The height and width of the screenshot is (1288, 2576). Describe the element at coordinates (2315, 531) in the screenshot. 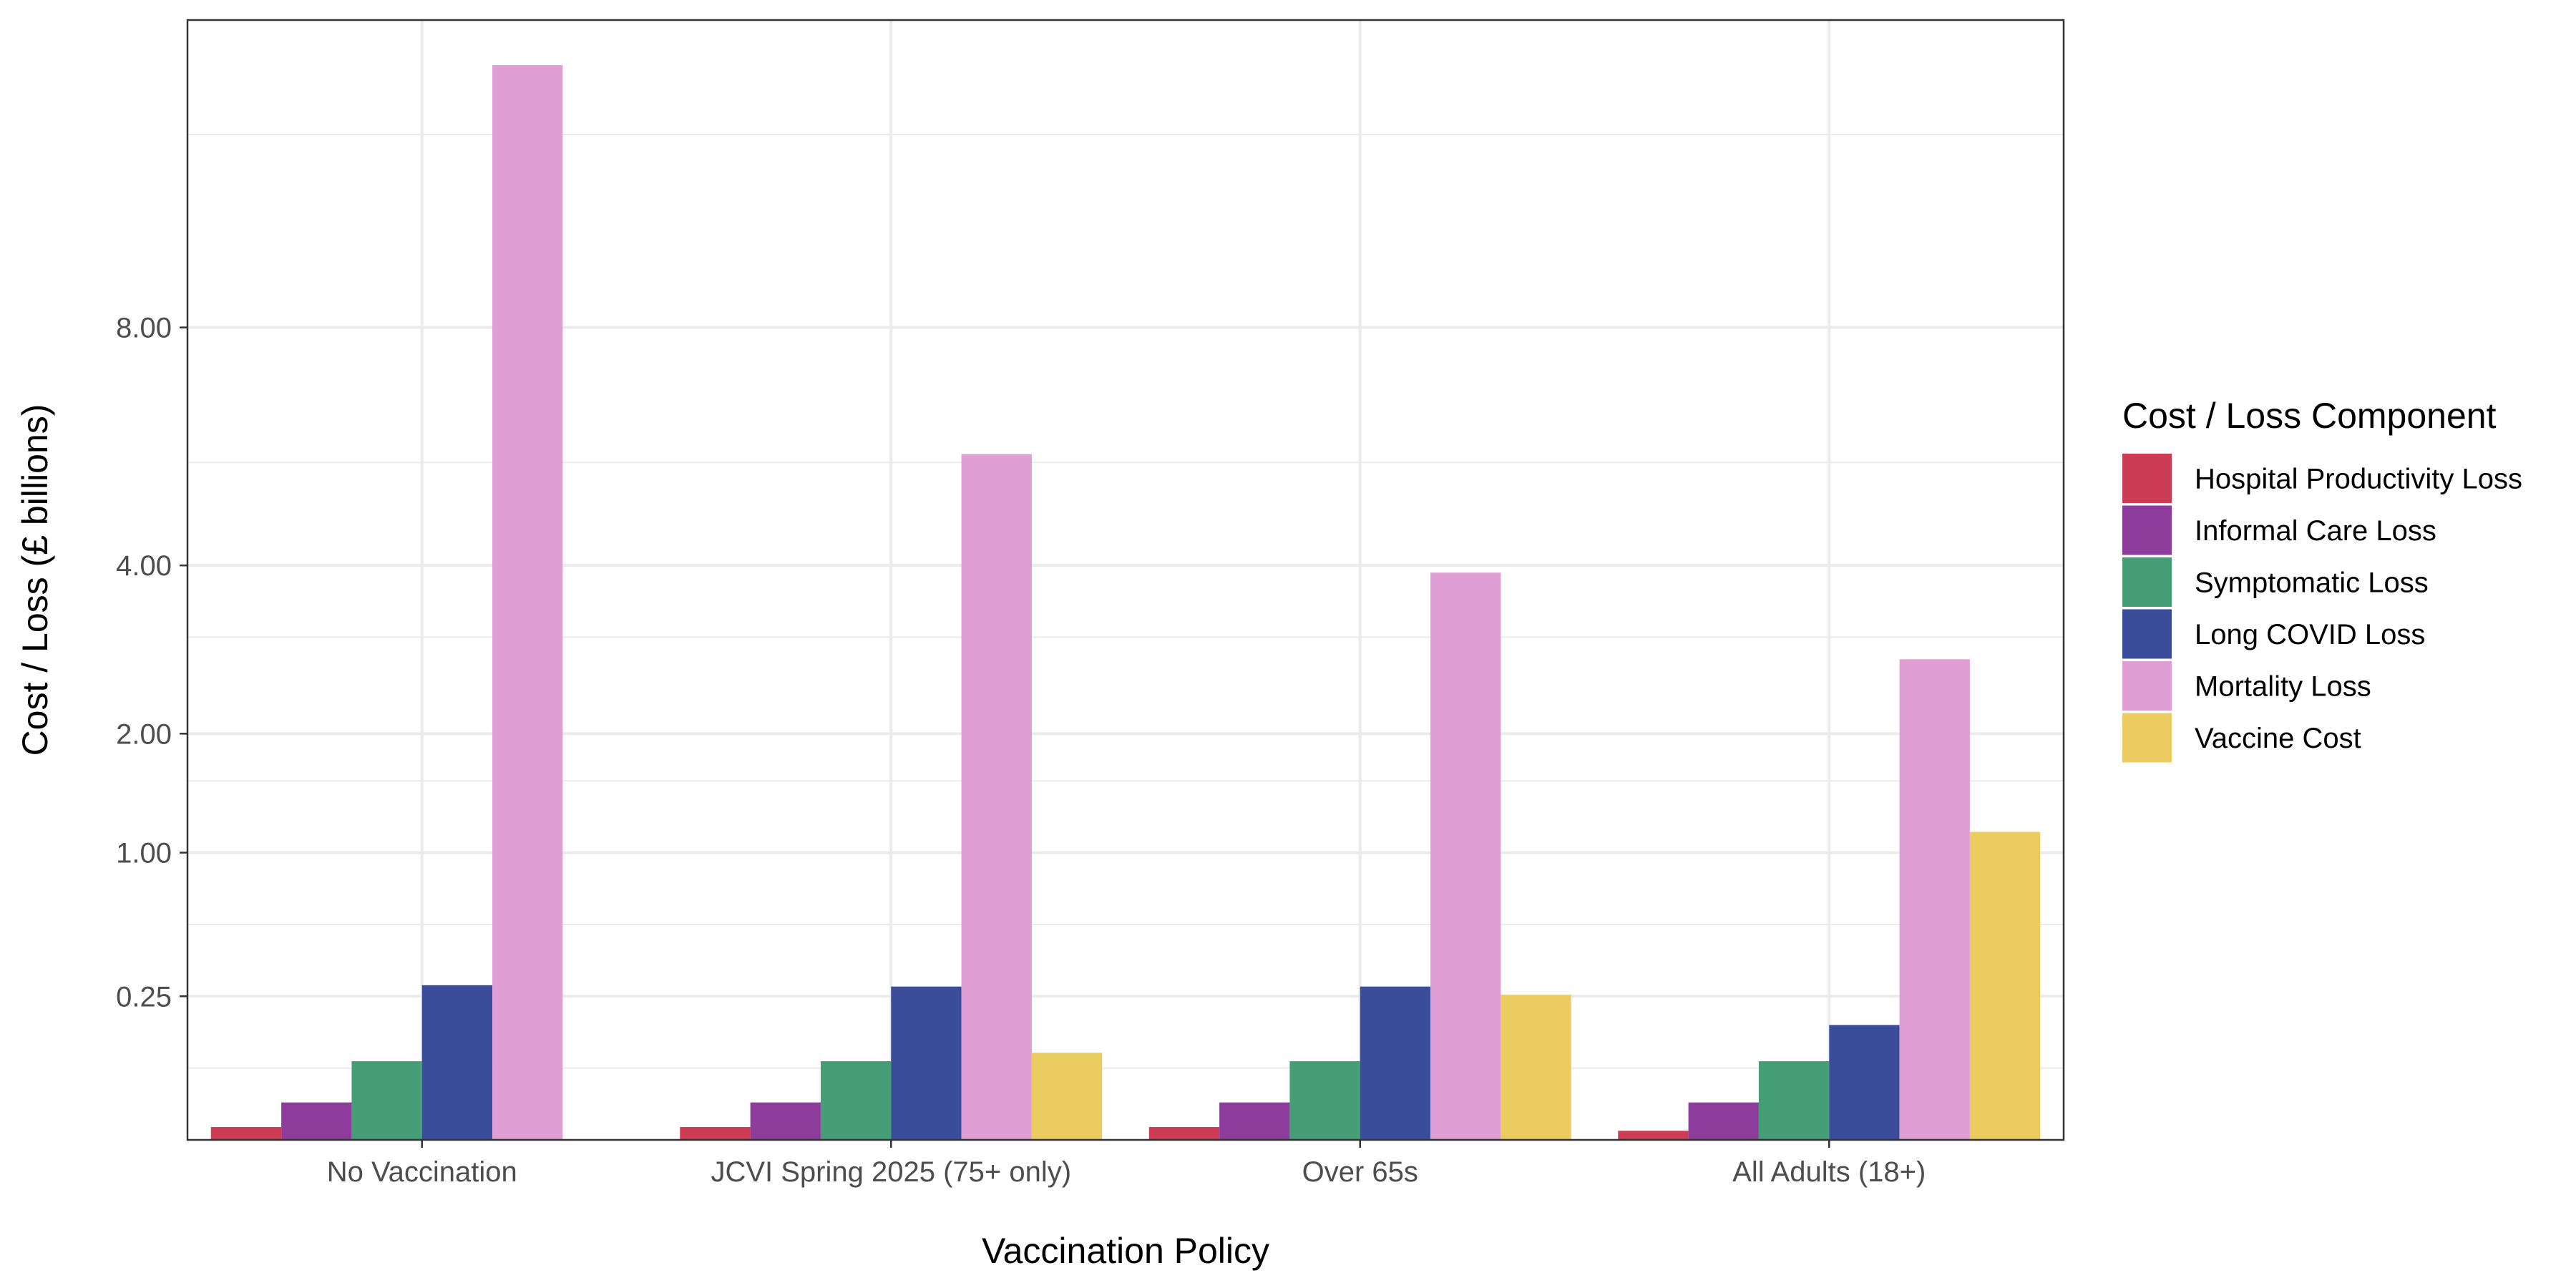

I see `legend-label: Informal Care Loss` at that location.